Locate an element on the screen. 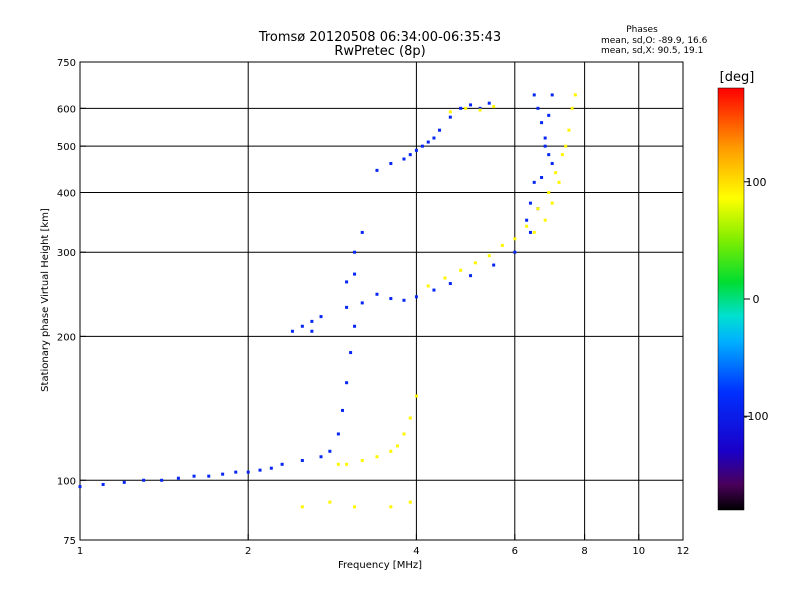  phase-stats-x: mean, sd,X: 90.5, 19.1 is located at coordinates (652, 51).